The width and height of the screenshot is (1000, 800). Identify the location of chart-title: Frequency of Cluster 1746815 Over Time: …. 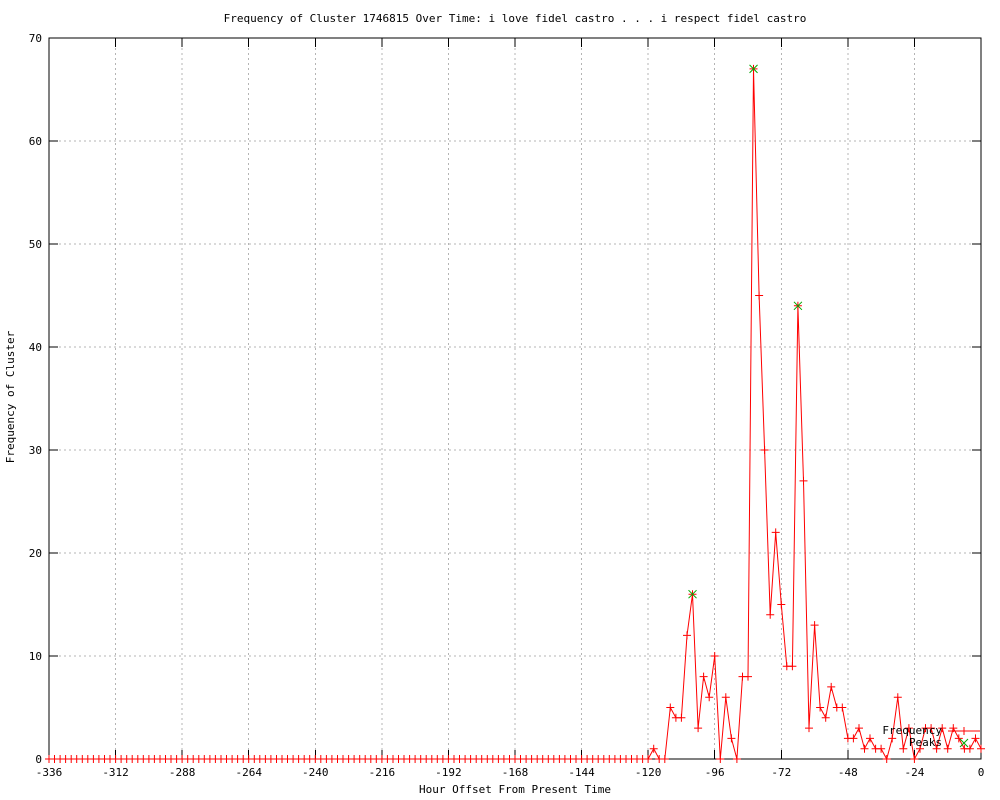
(515, 18).